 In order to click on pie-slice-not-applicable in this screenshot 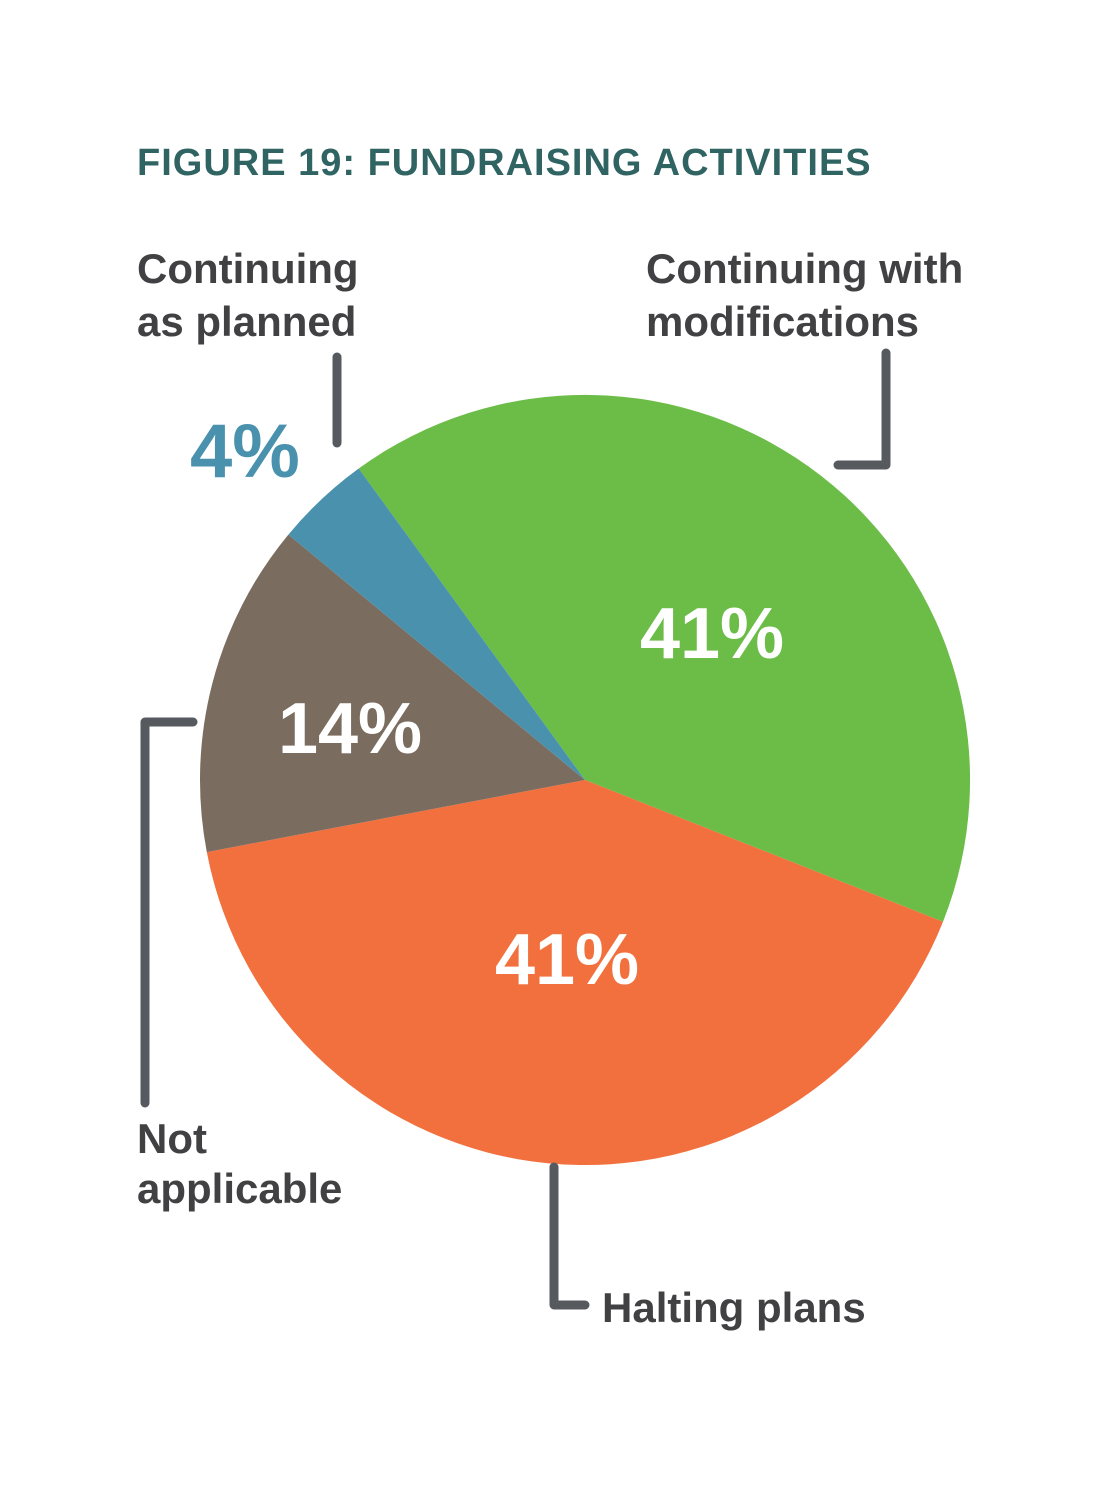, I will do `click(392, 693)`.